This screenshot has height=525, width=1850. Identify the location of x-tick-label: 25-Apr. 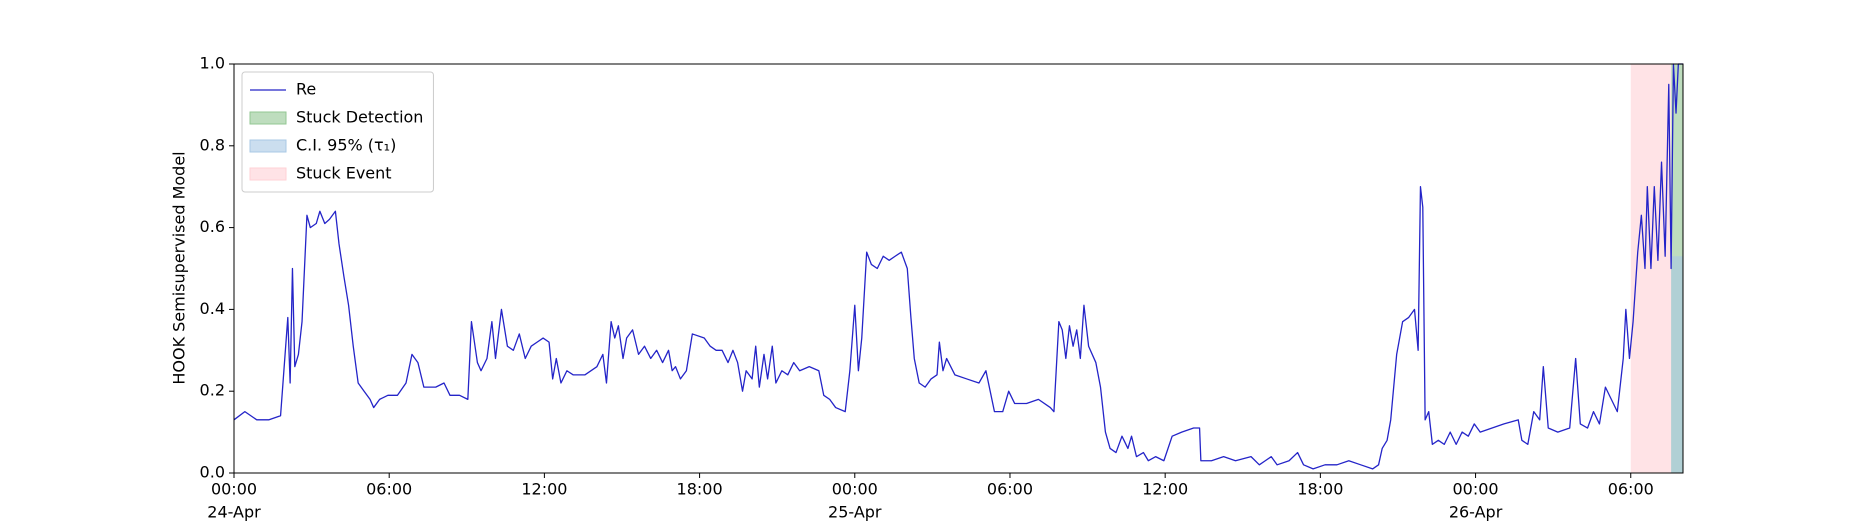
(855, 512).